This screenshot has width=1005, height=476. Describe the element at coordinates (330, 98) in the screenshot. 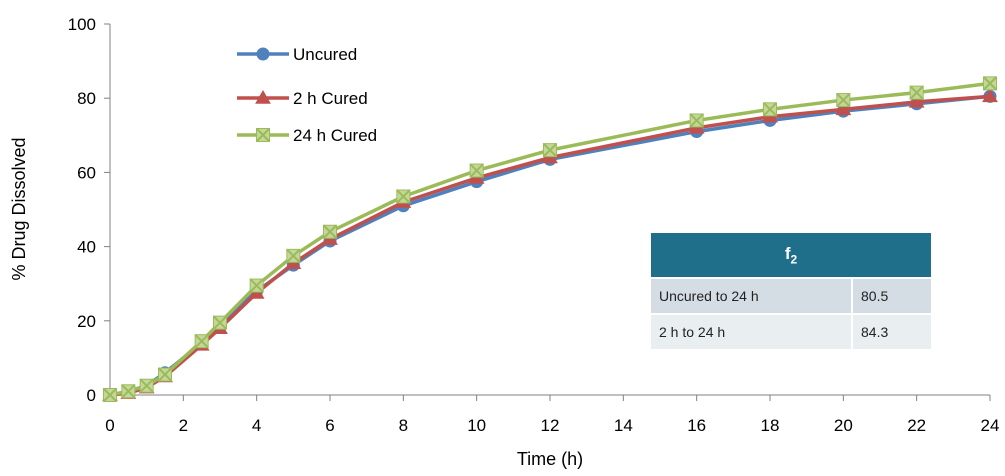

I see `legend-label: 2 h Cured` at that location.